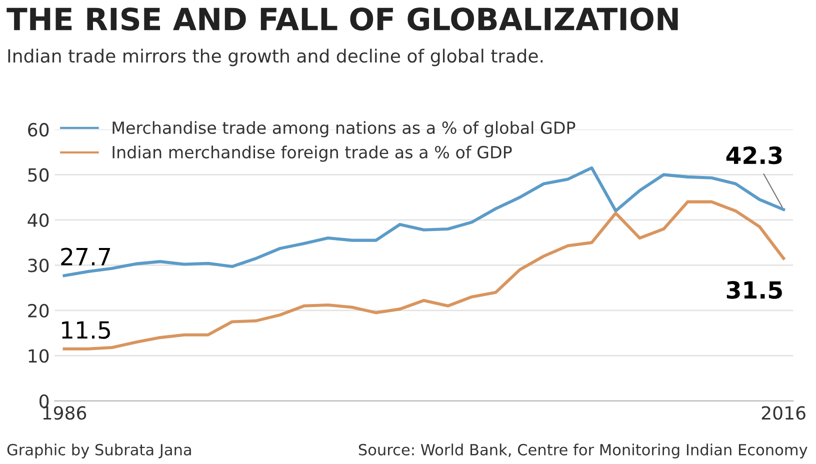 The height and width of the screenshot is (464, 816). I want to click on y-tick-label: 30, so click(38, 265).